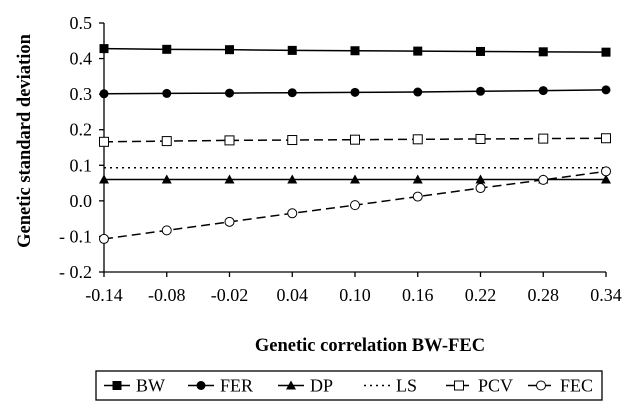 The height and width of the screenshot is (403, 639). Describe the element at coordinates (576, 386) in the screenshot. I see `legend-label: FEC` at that location.